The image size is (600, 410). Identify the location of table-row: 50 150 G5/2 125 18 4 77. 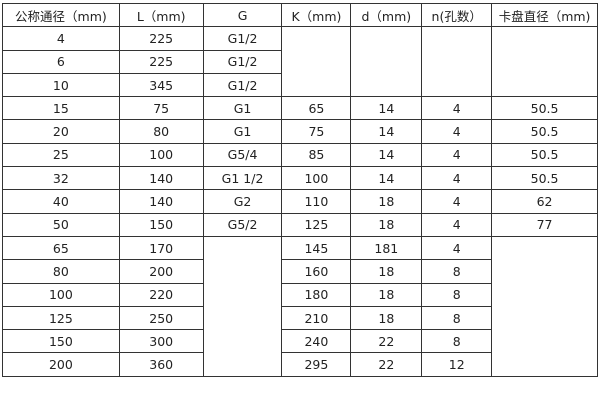
(300, 224).